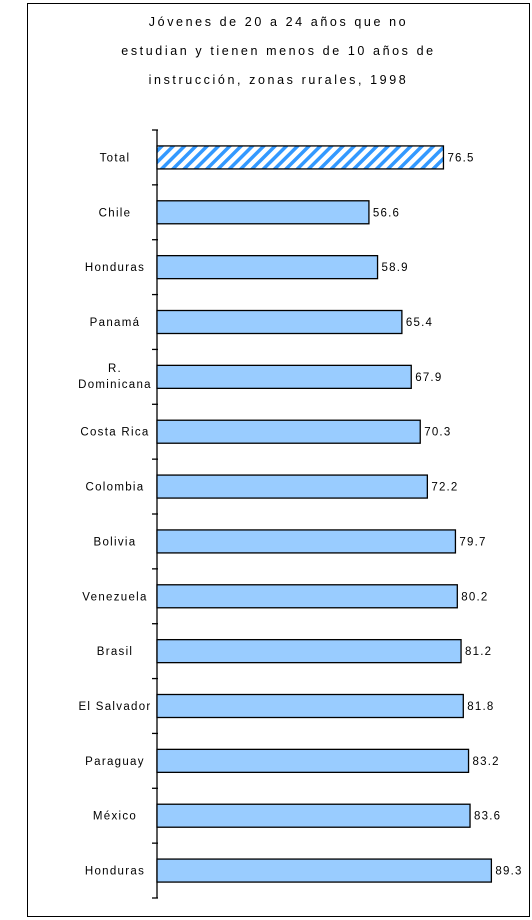 The height and width of the screenshot is (920, 532). What do you see at coordinates (395, 268) in the screenshot?
I see `data-label: 58.9` at bounding box center [395, 268].